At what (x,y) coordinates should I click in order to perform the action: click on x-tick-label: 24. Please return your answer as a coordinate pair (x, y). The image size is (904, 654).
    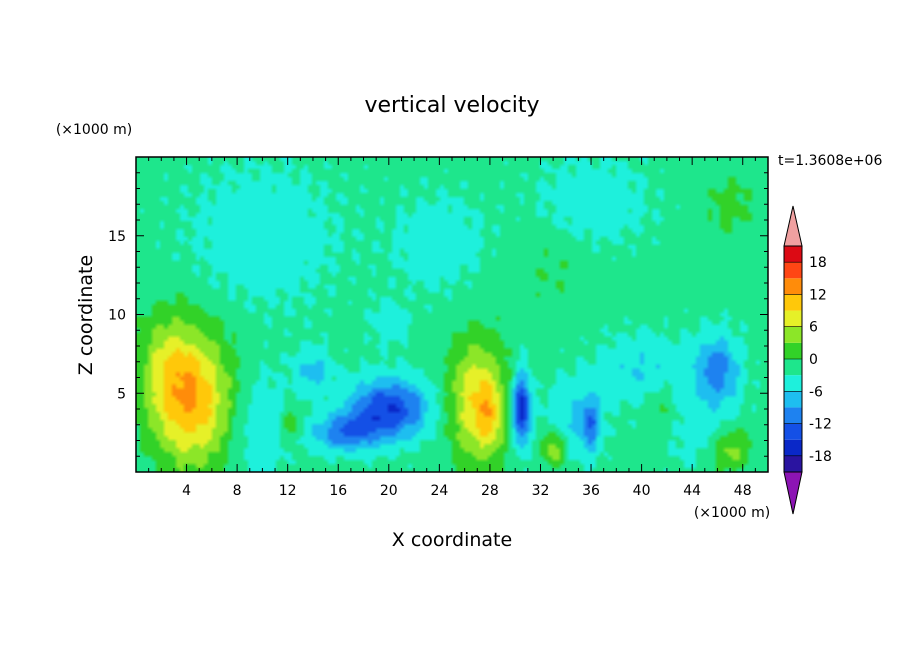
    Looking at the image, I should click on (439, 491).